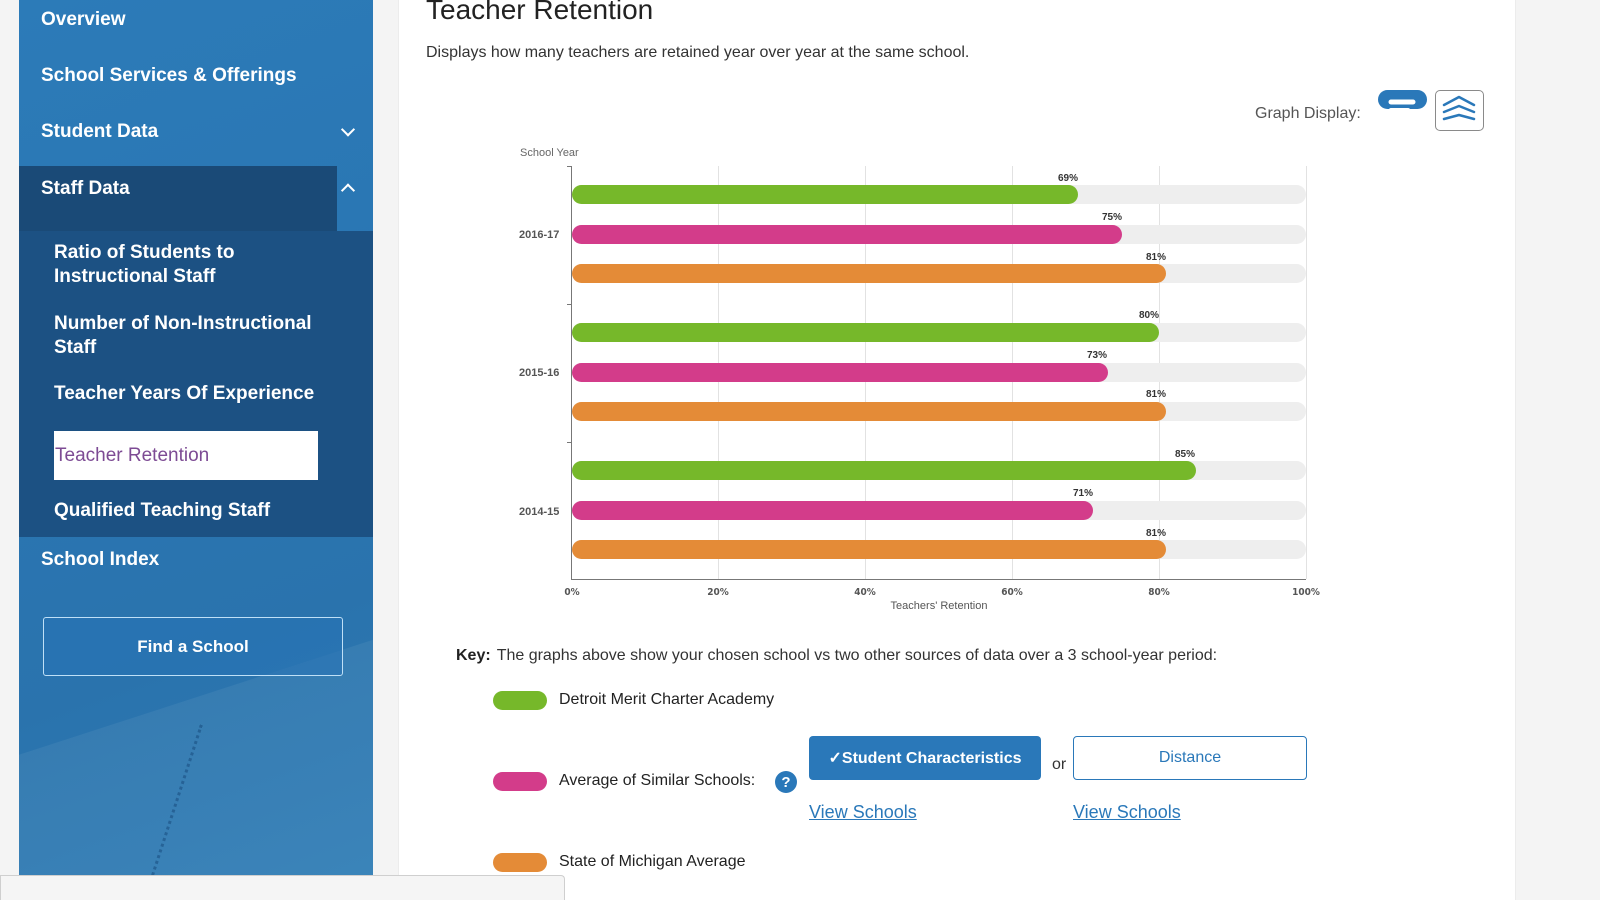 Image resolution: width=1600 pixels, height=900 pixels. What do you see at coordinates (549, 153) in the screenshot?
I see `y-axis-title: School Year` at bounding box center [549, 153].